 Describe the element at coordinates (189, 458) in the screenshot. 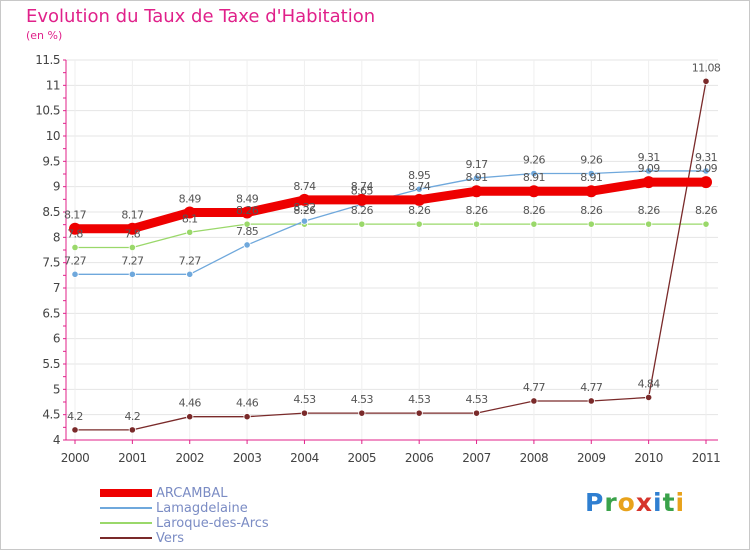

I see `x-tick-label: 2002` at that location.